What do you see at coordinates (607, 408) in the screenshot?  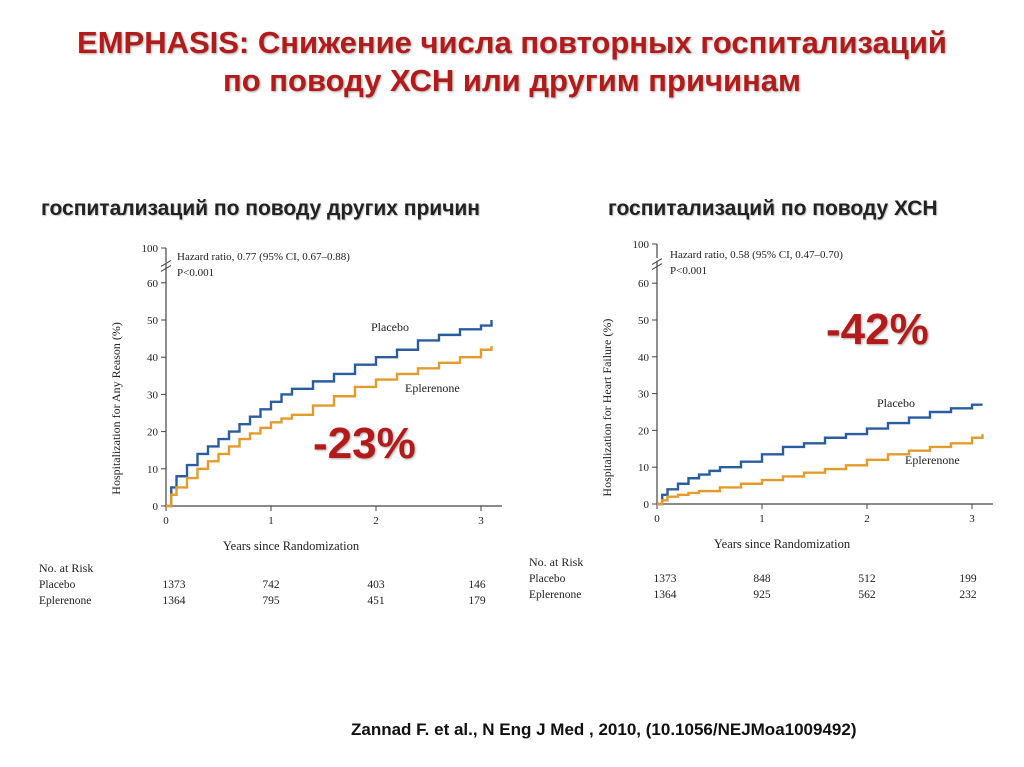 I see `y-axis-label: Hospitalization for Heart Failure (%)` at bounding box center [607, 408].